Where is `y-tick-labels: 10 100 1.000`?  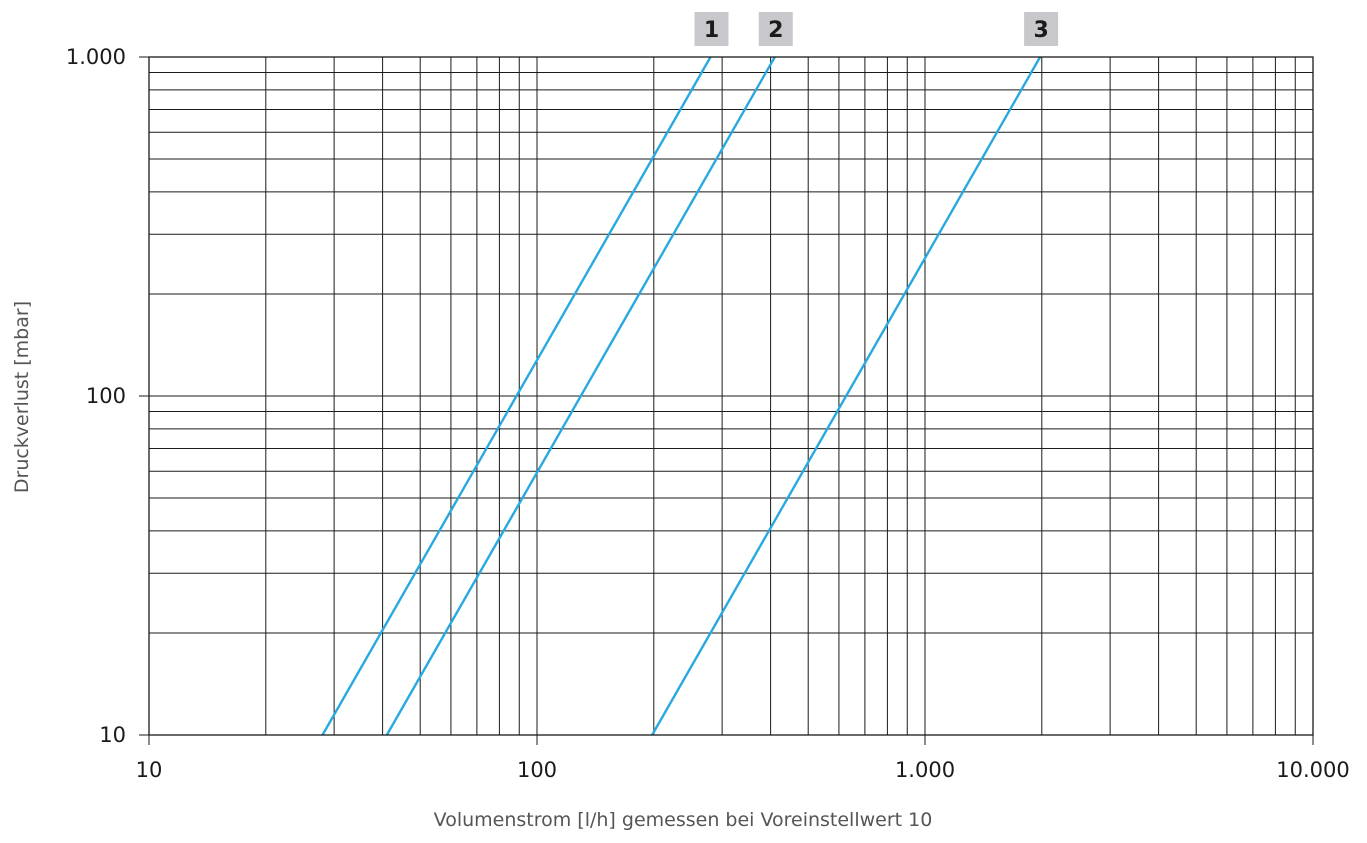
y-tick-labels: 10 100 1.000 is located at coordinates (96, 396).